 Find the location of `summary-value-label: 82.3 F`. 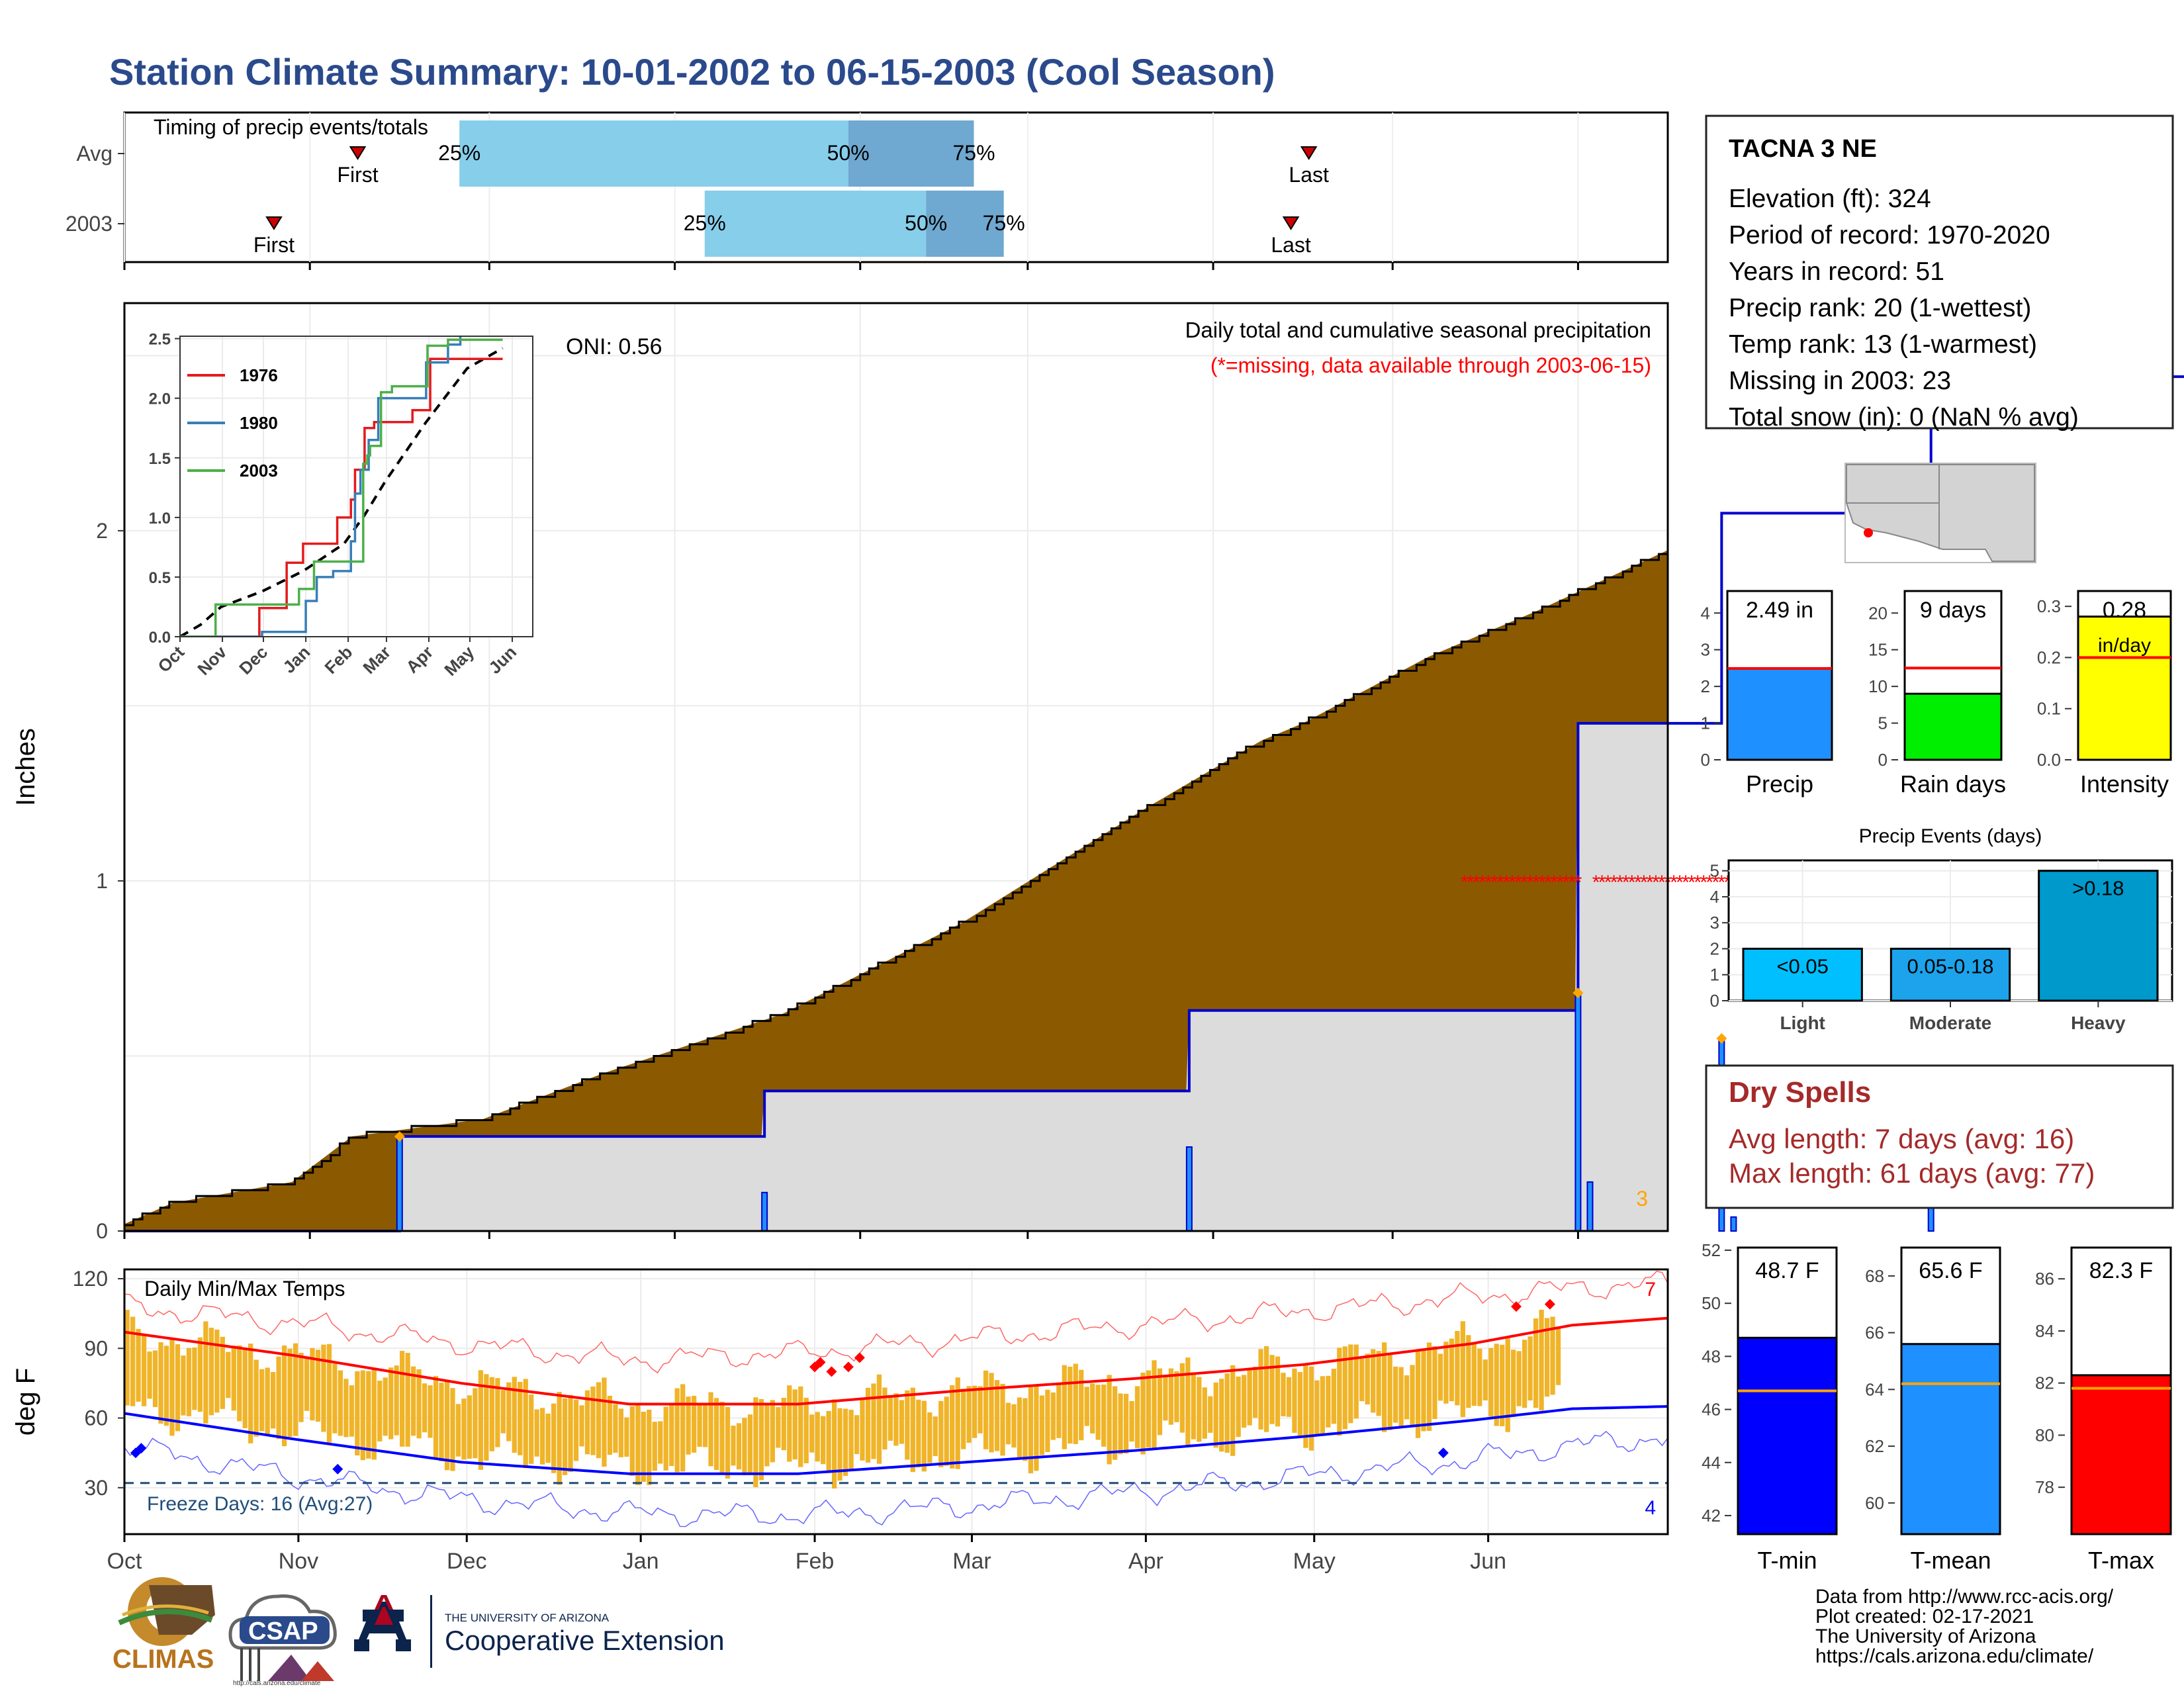

summary-value-label: 82.3 F is located at coordinates (2121, 1270).